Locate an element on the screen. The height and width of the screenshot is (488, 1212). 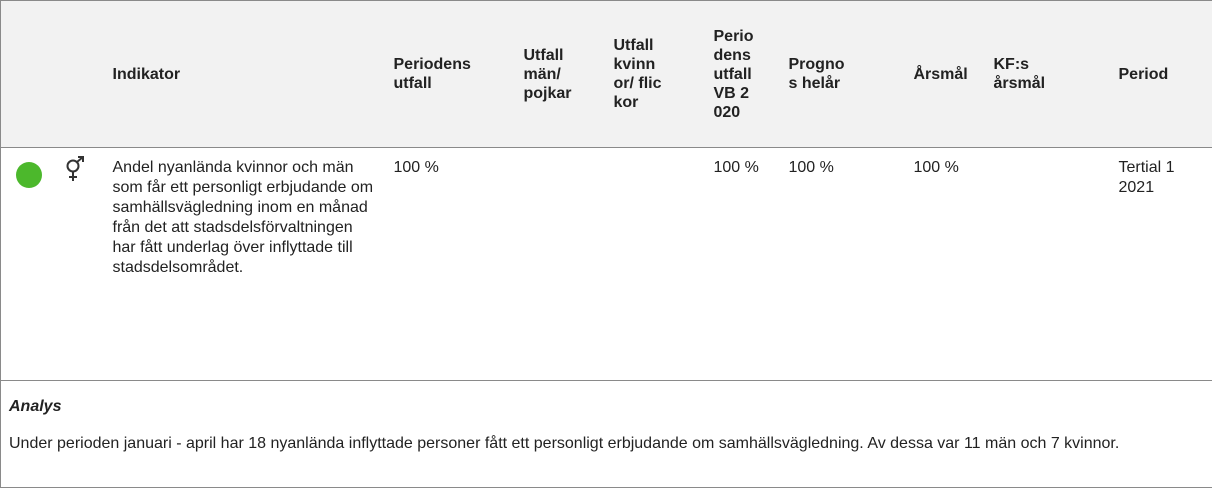
header-cell: KF:s årsmål is located at coordinates (1048, 74).